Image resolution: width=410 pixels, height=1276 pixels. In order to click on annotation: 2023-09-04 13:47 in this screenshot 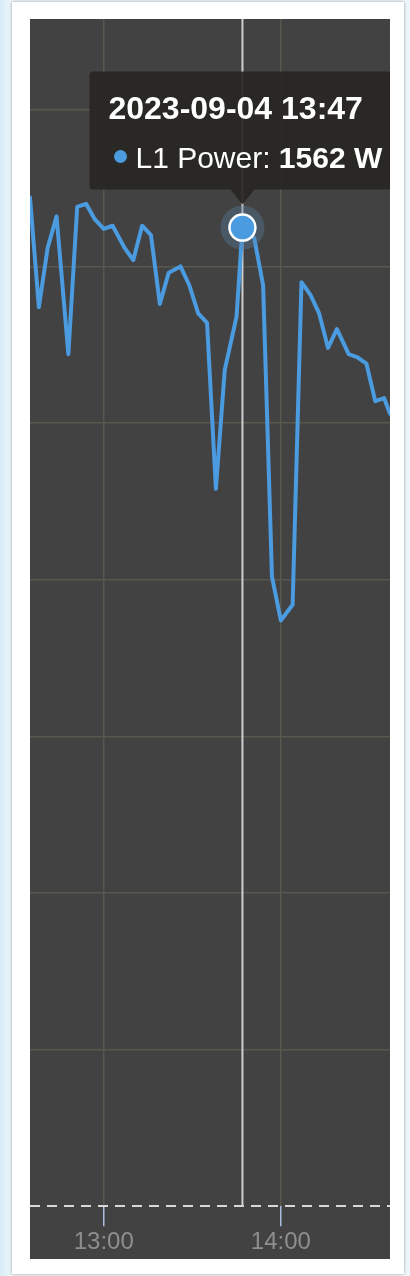, I will do `click(235, 107)`.